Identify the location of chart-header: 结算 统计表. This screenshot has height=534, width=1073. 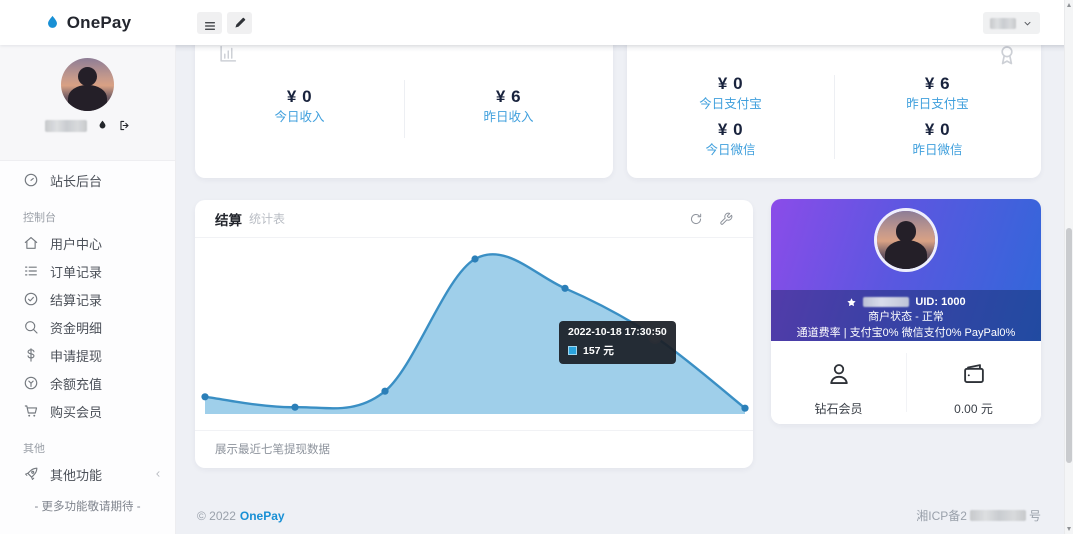
(474, 219).